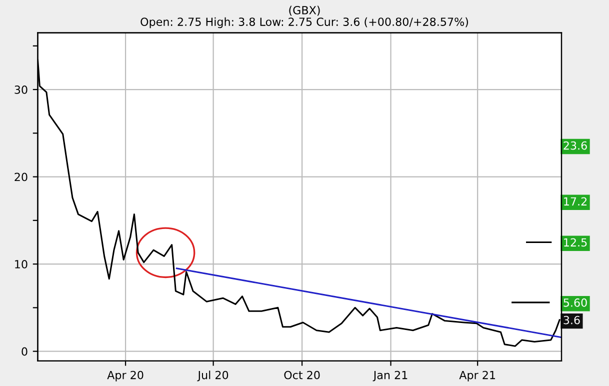  I want to click on y2-tick-label: 5.60, so click(575, 302).